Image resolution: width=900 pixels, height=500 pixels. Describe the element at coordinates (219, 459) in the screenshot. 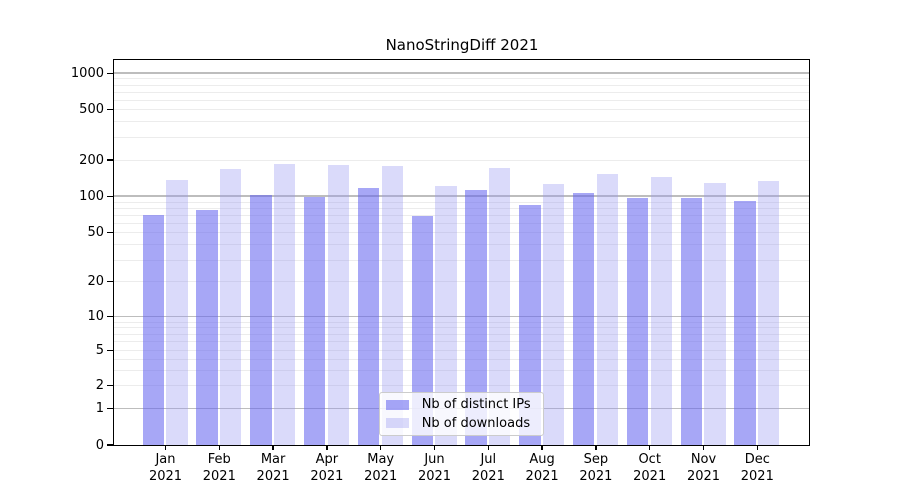

I see `x-tick-month: Feb` at that location.